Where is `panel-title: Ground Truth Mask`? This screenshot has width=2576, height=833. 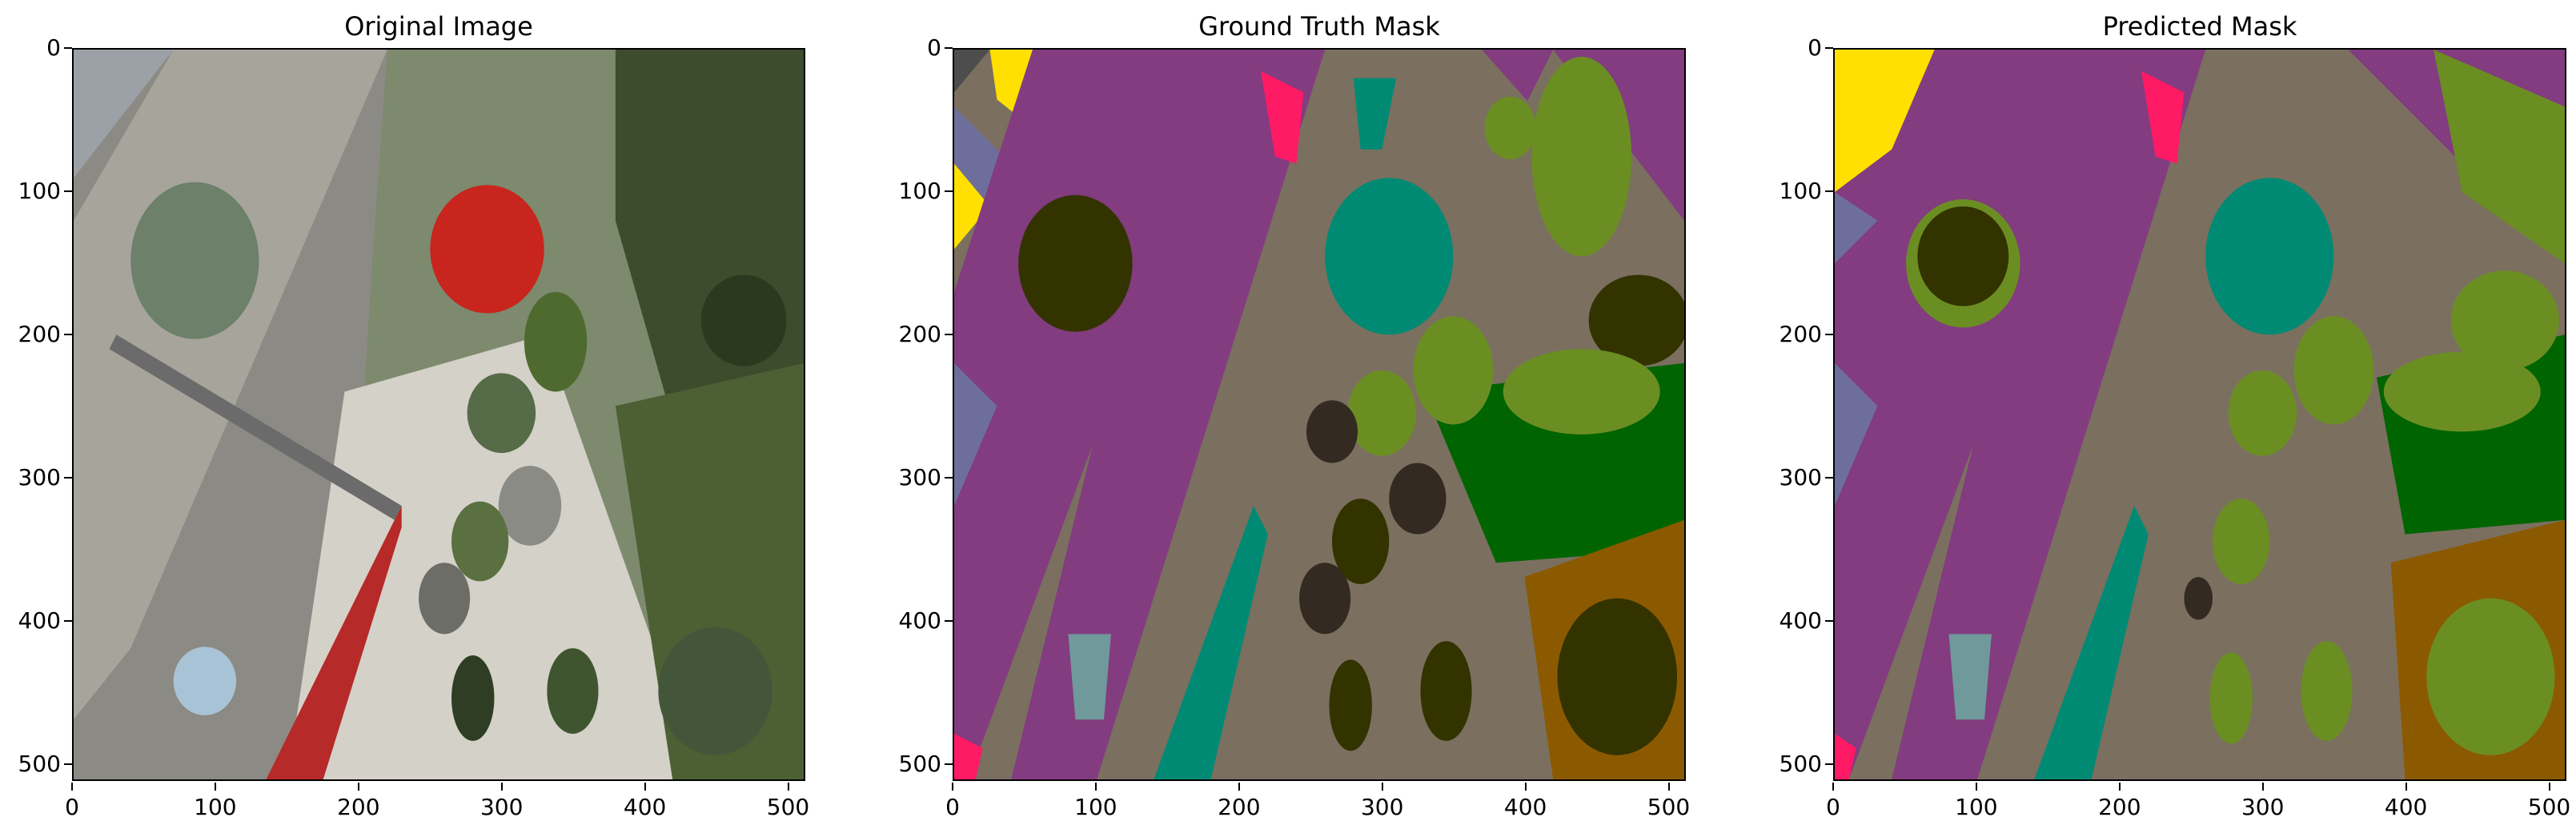 panel-title: Ground Truth Mask is located at coordinates (1319, 26).